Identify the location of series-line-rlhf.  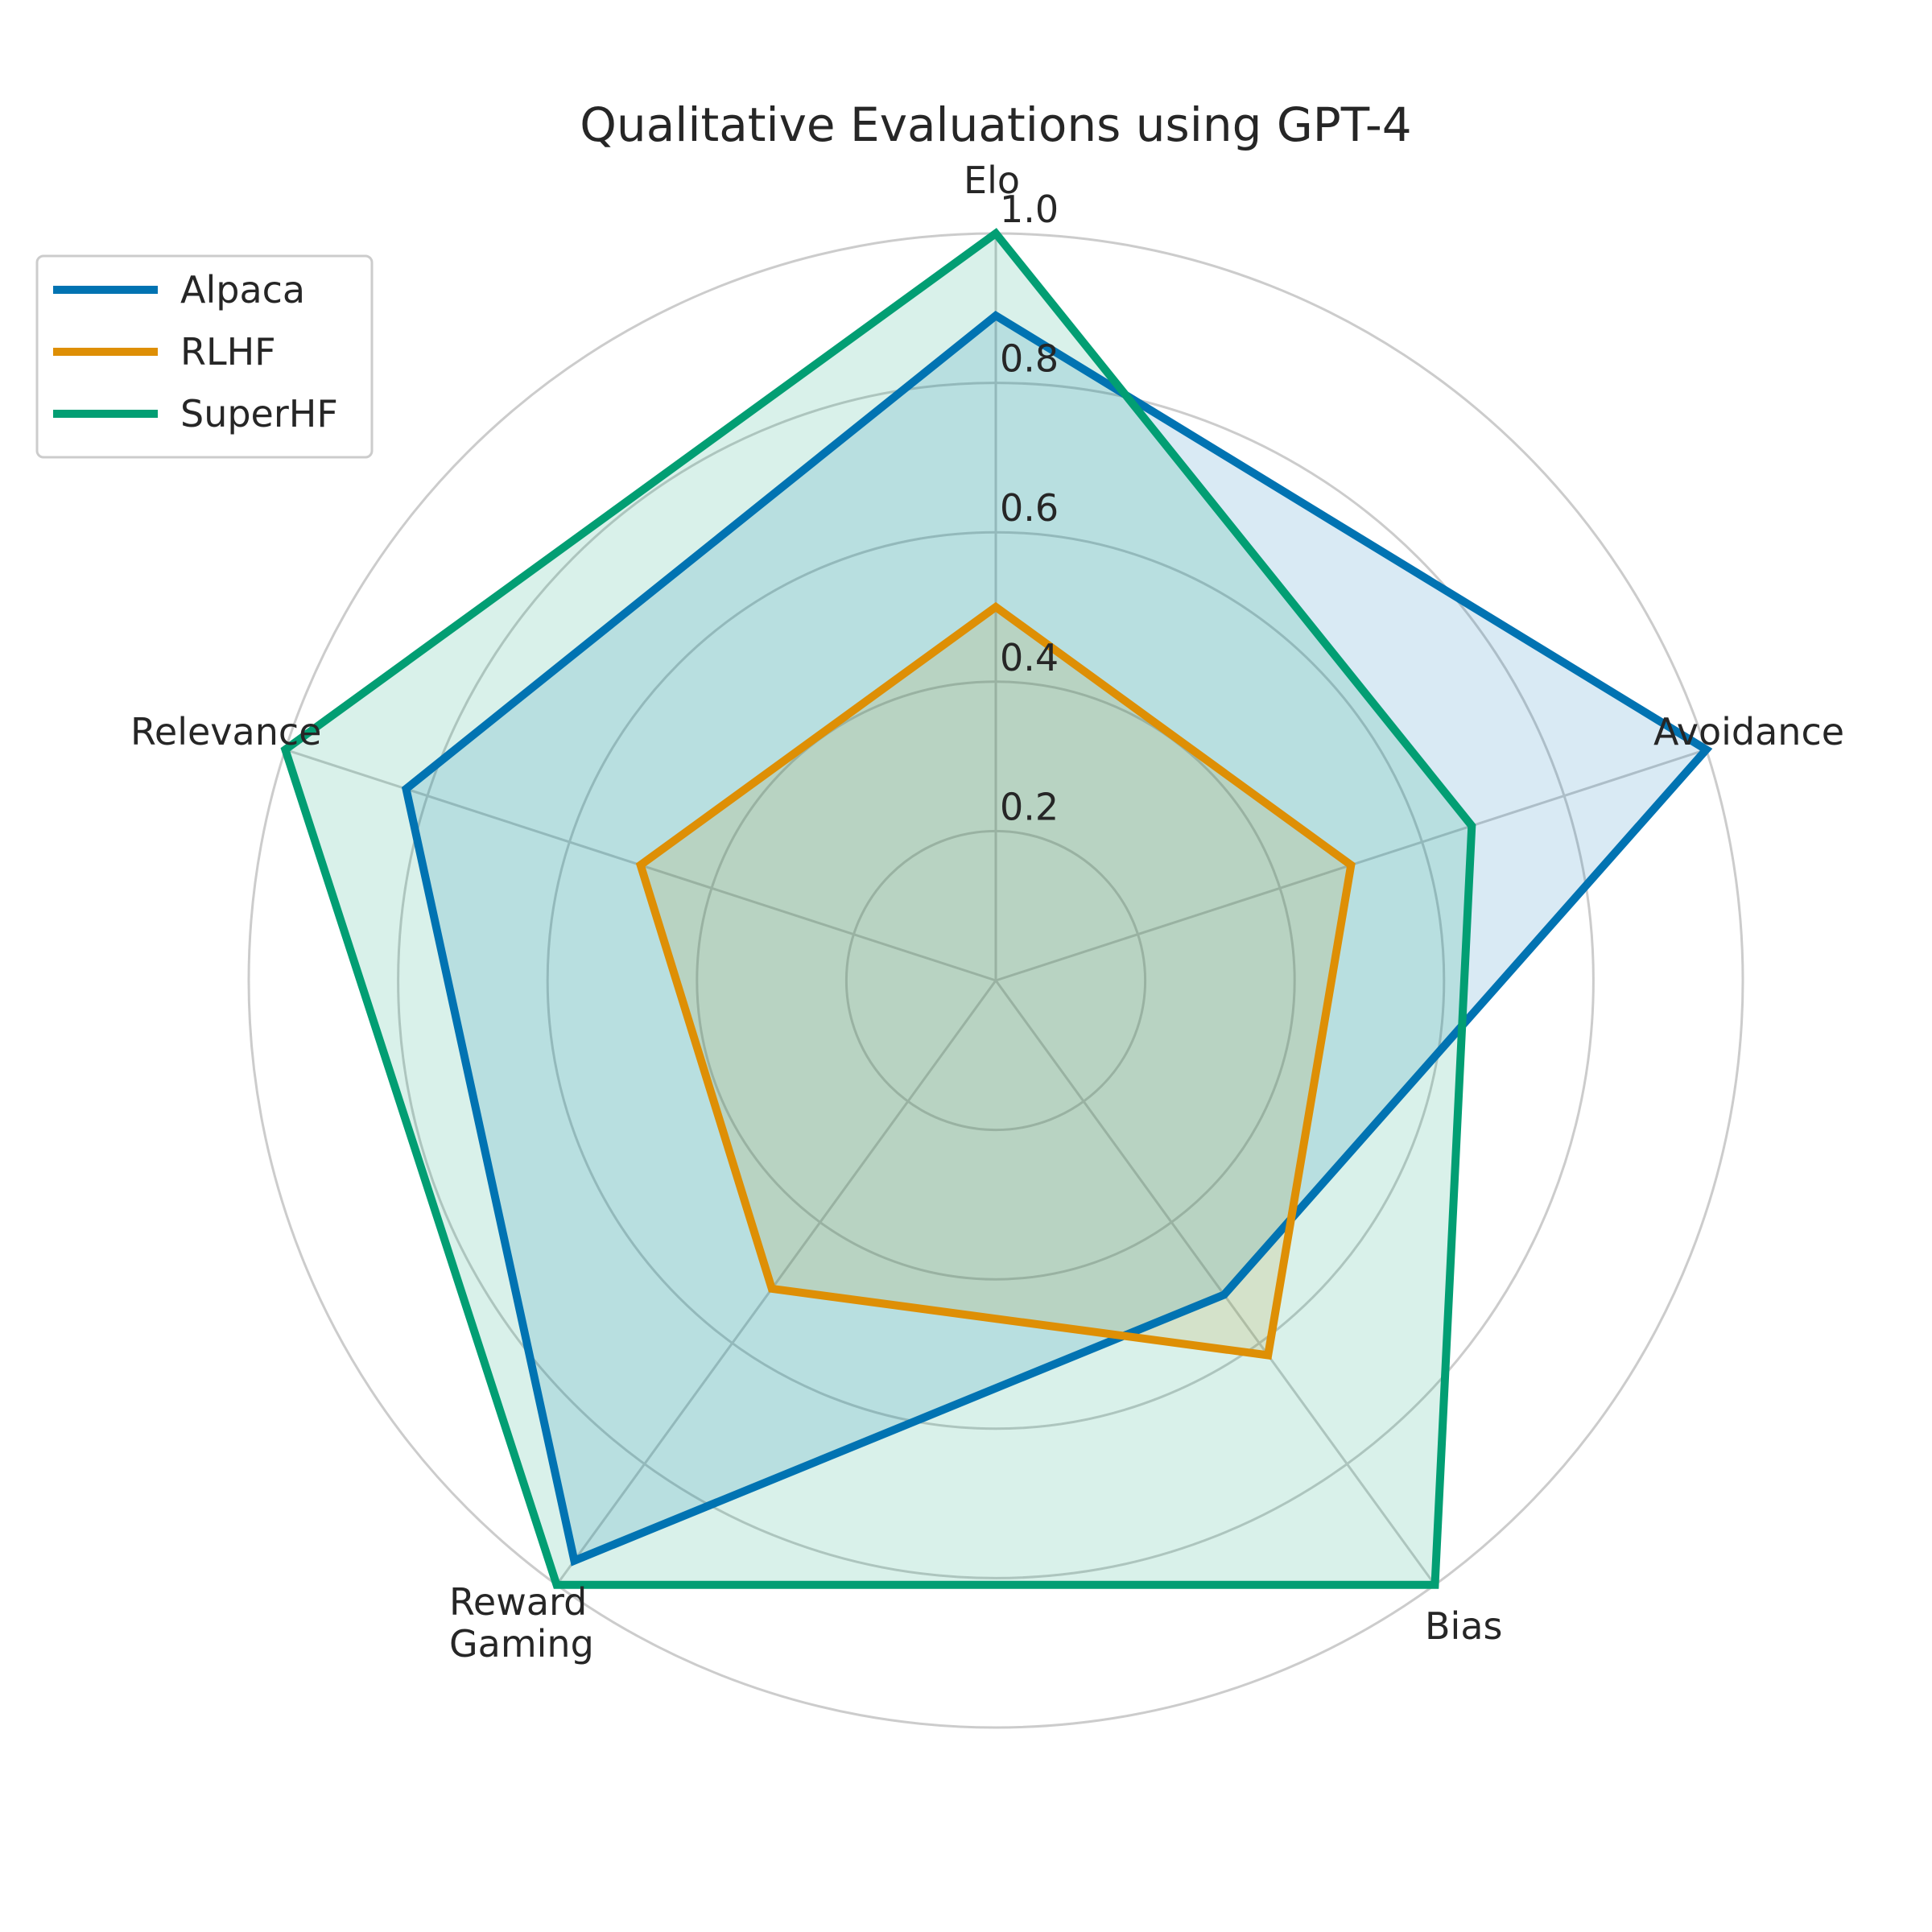
(995, 980).